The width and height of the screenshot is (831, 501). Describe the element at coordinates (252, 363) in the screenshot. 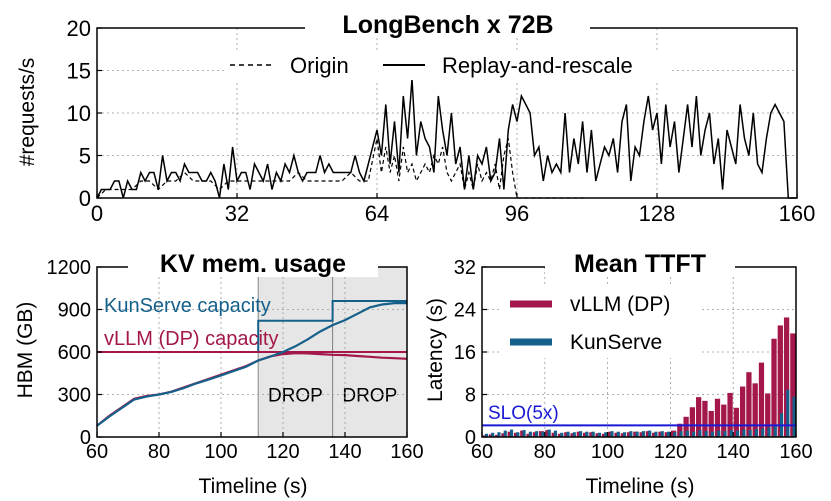

I see `kv-series` at that location.